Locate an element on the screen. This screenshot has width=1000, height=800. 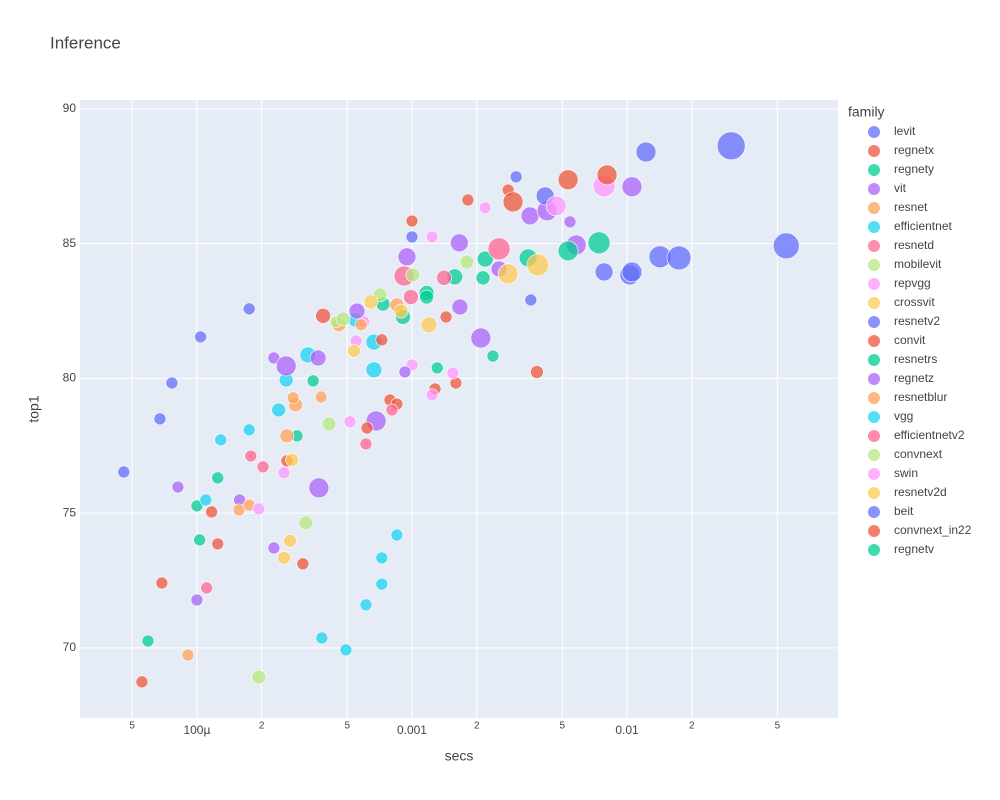
x-axis-title: secs is located at coordinates (459, 756).